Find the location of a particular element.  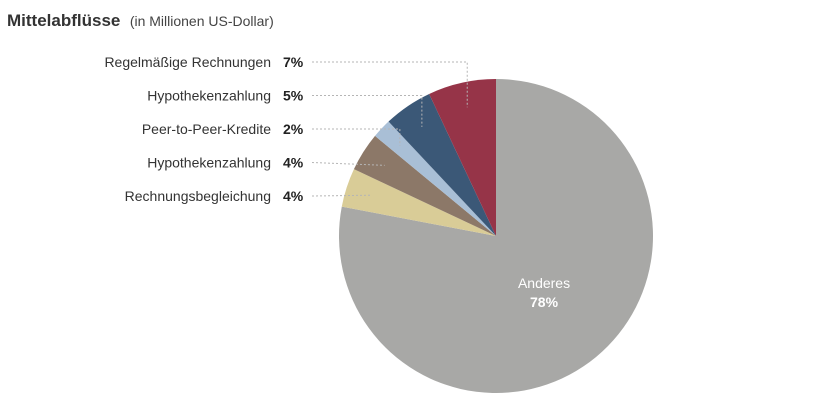

slice-percent-0: 78% is located at coordinates (544, 302).